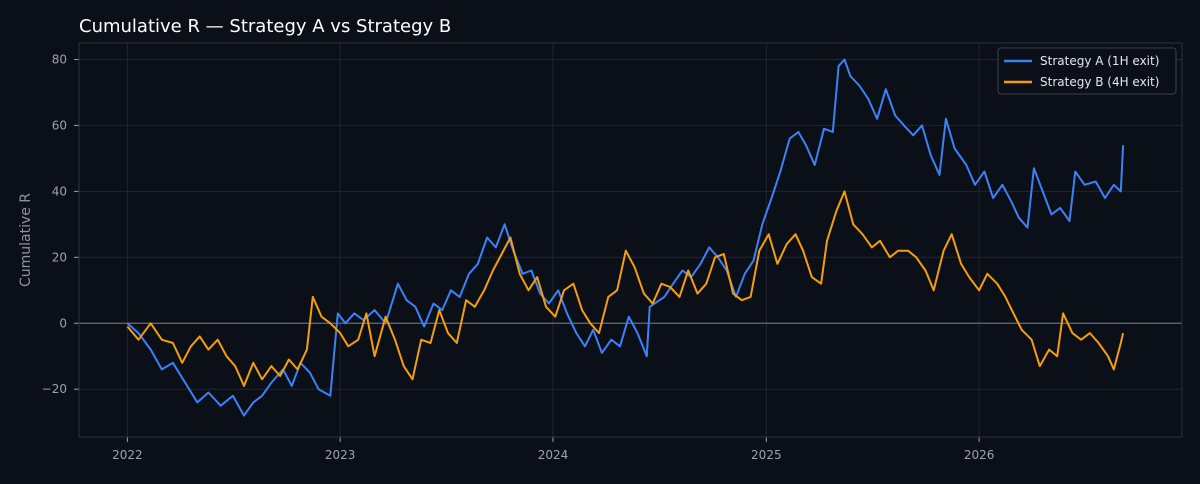  I want to click on y-tick-label: −20, so click(54, 389).